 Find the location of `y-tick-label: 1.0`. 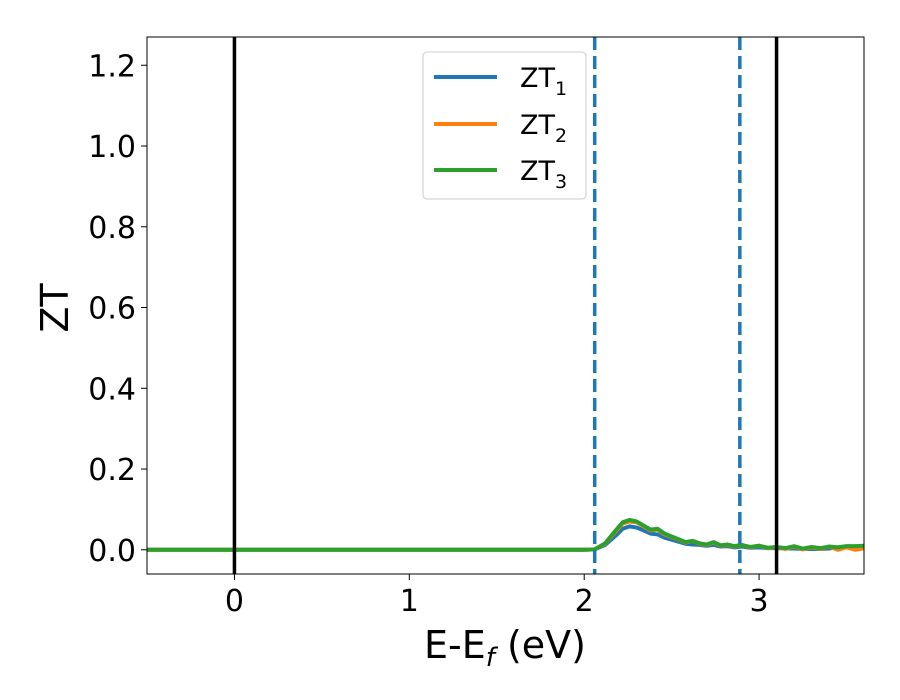

y-tick-label: 1.0 is located at coordinates (112, 147).